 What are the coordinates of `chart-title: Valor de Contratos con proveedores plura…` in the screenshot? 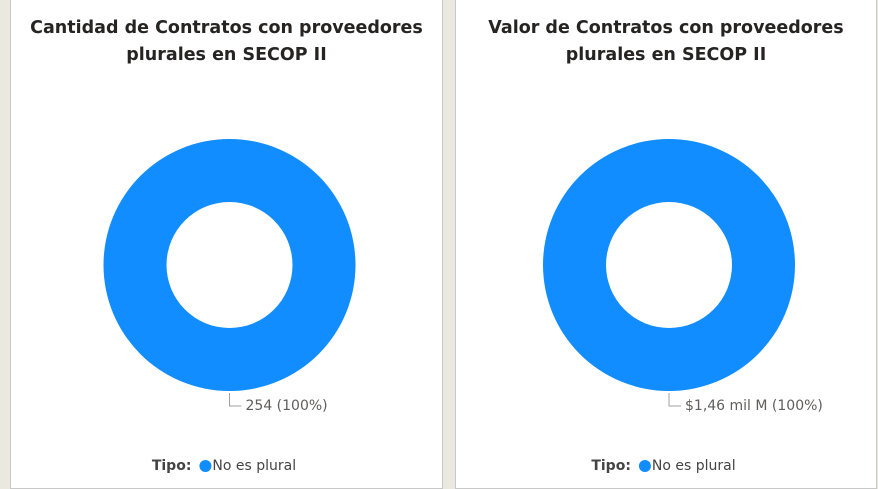 It's located at (666, 41).